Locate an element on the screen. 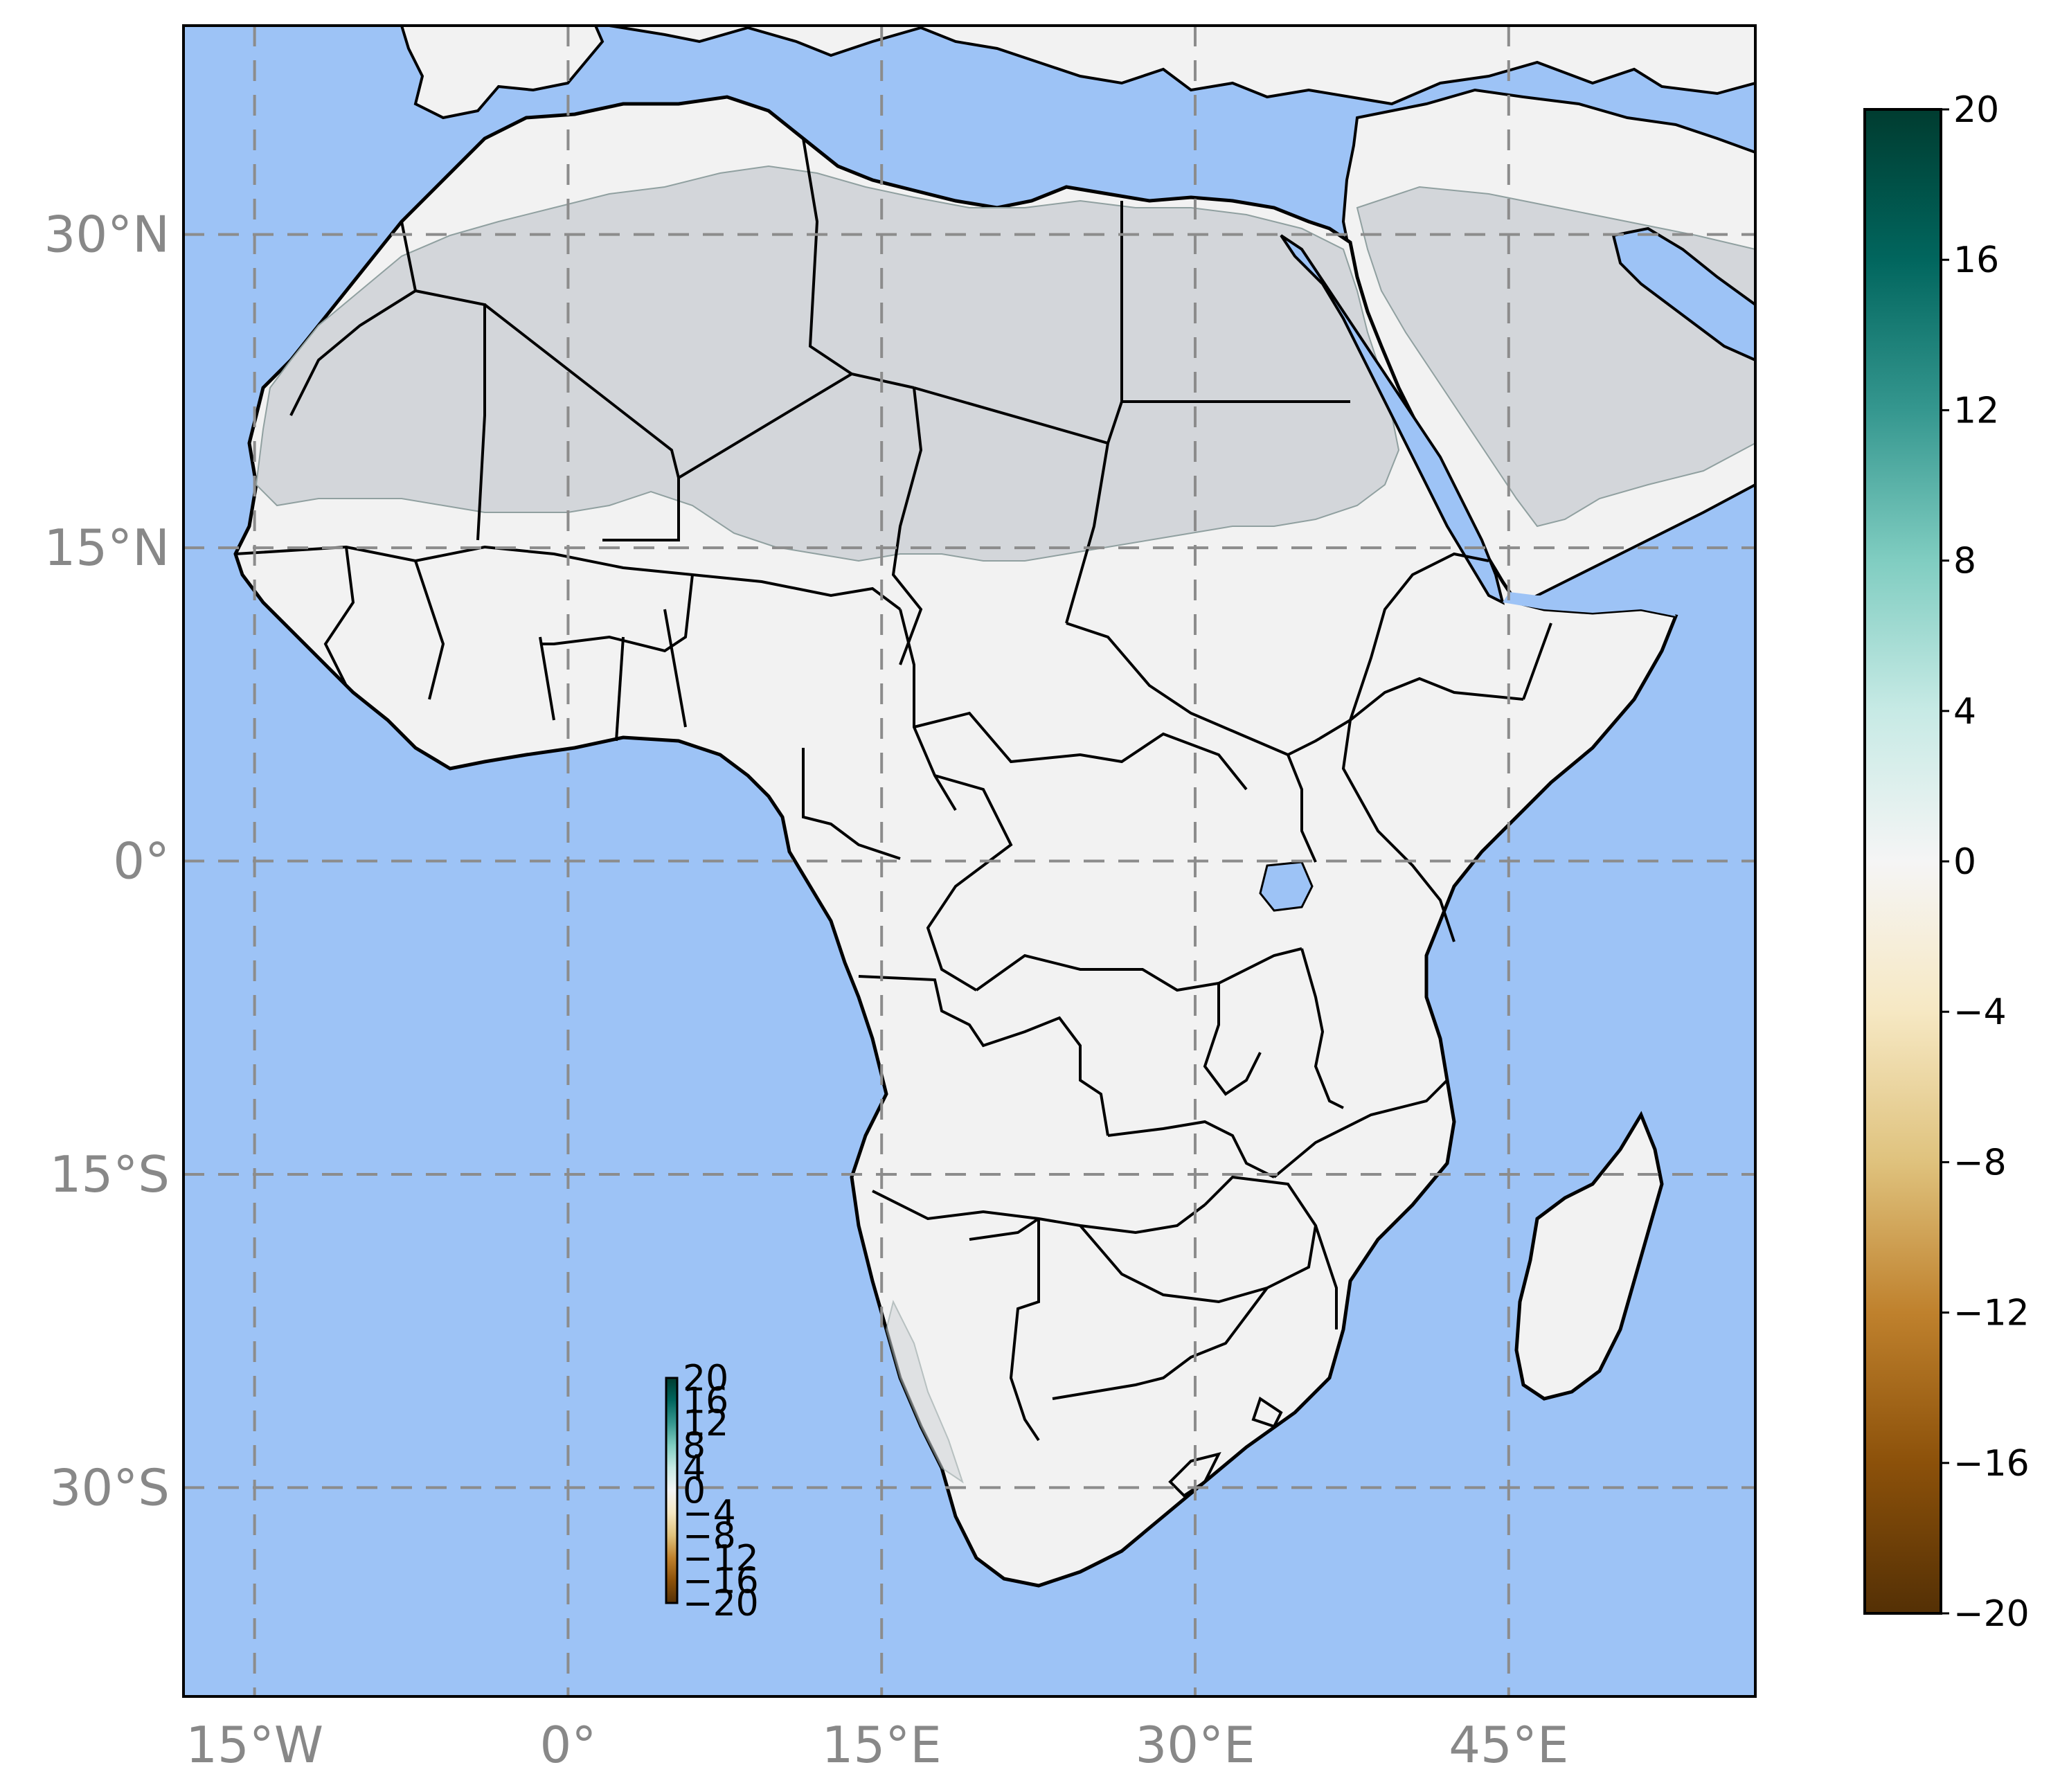  mini-colorbar-tick-label: −12 is located at coordinates (721, 1558).